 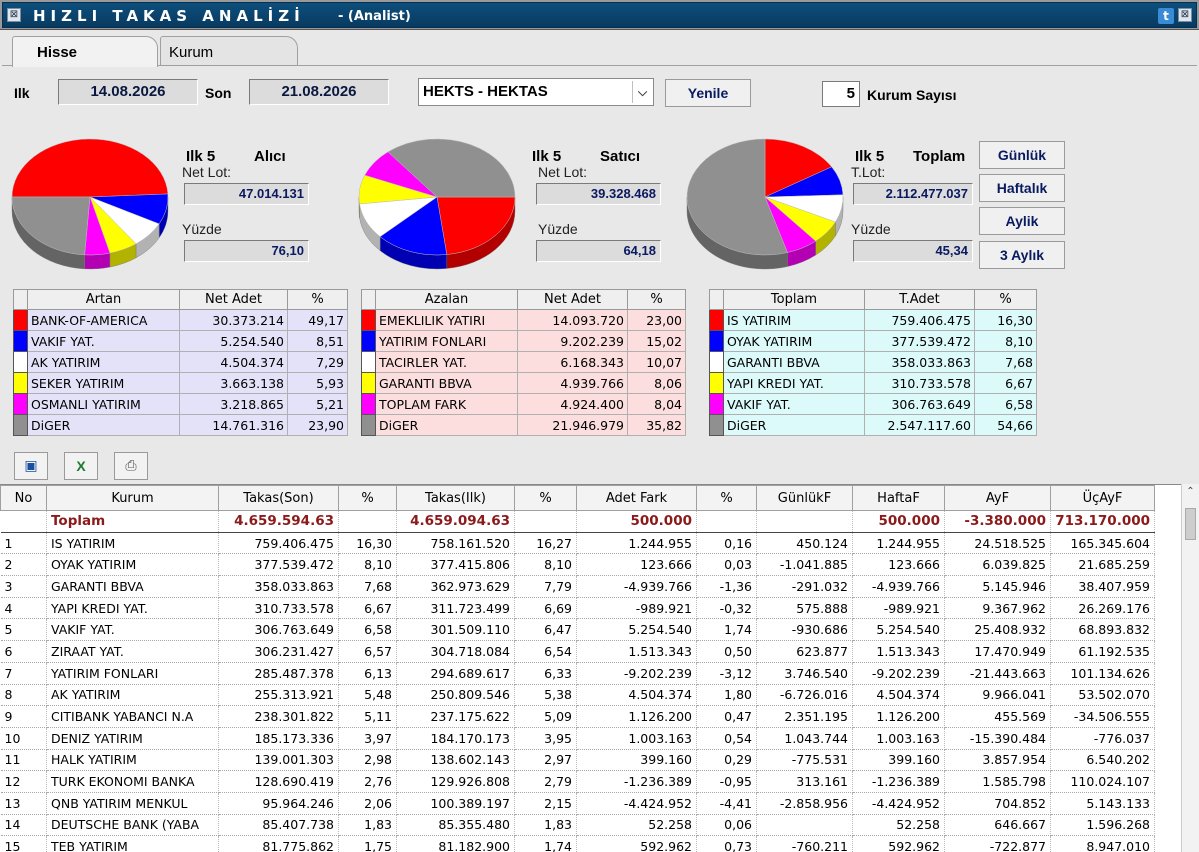 I want to click on list-item: BANK-OF-AMERICA 30.373.214 49,17, so click(x=180, y=320).